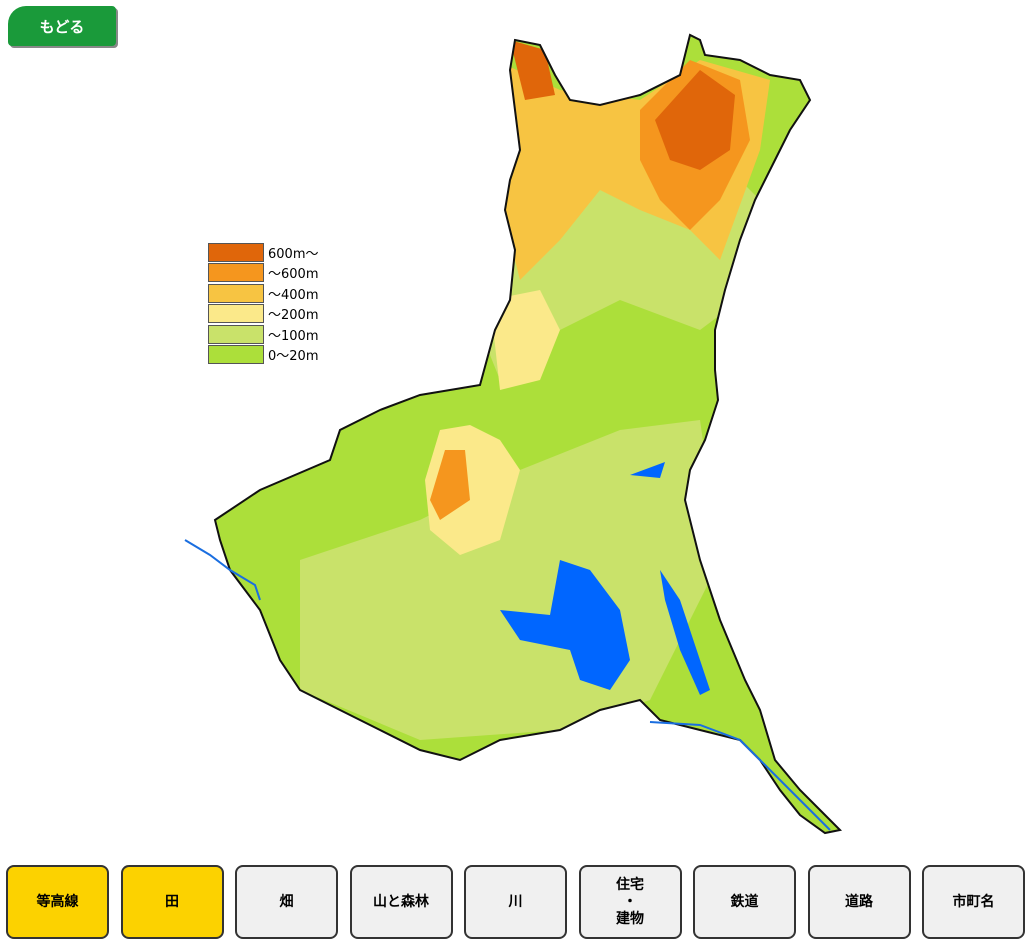 This screenshot has width=1036, height=948. I want to click on layer-button: 川, so click(515, 902).